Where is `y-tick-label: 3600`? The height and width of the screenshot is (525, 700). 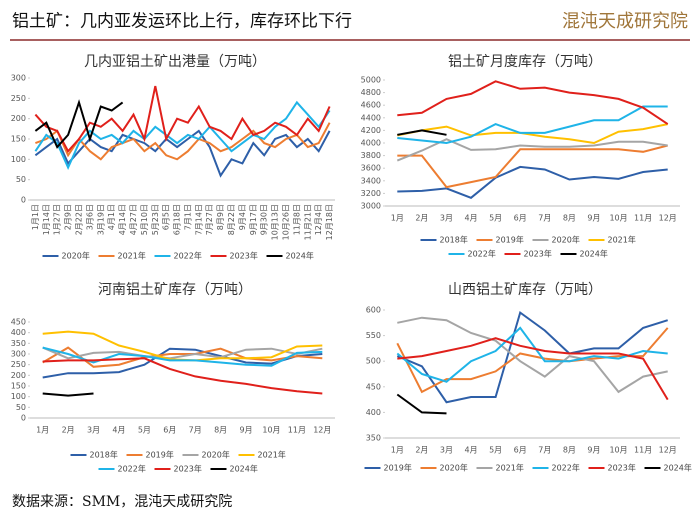 y-tick-label: 3600 is located at coordinates (371, 168).